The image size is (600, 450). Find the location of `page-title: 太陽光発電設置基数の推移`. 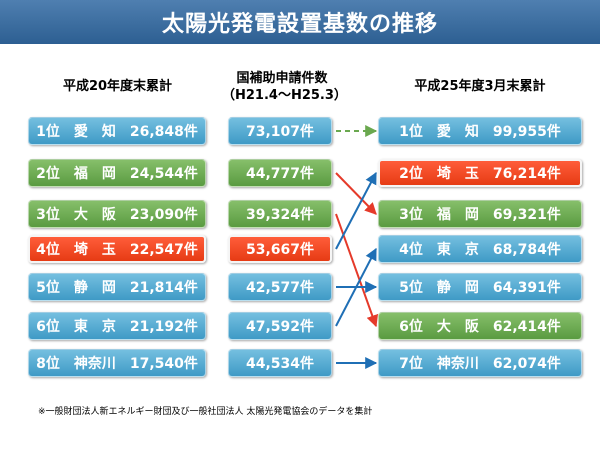

page-title: 太陽光発電設置基数の推移 is located at coordinates (300, 22).